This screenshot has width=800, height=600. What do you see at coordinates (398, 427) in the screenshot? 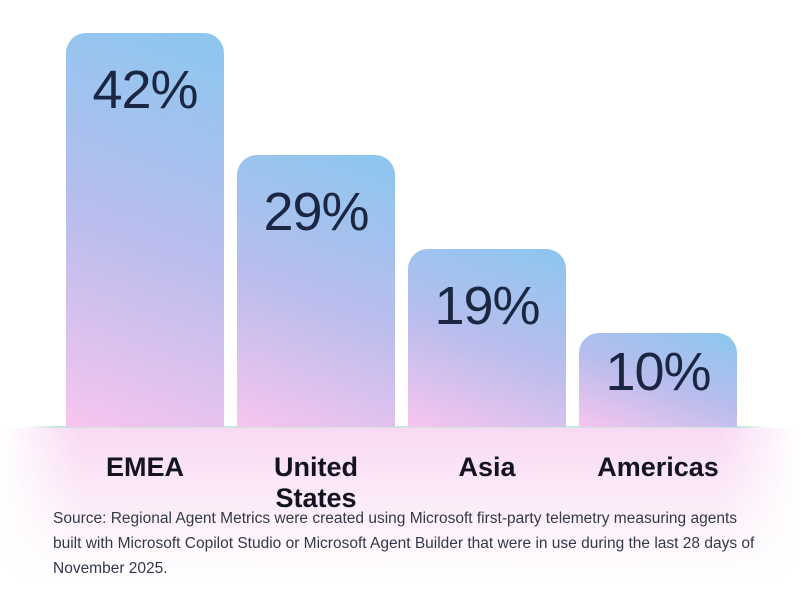
I see `baseline-axis` at bounding box center [398, 427].